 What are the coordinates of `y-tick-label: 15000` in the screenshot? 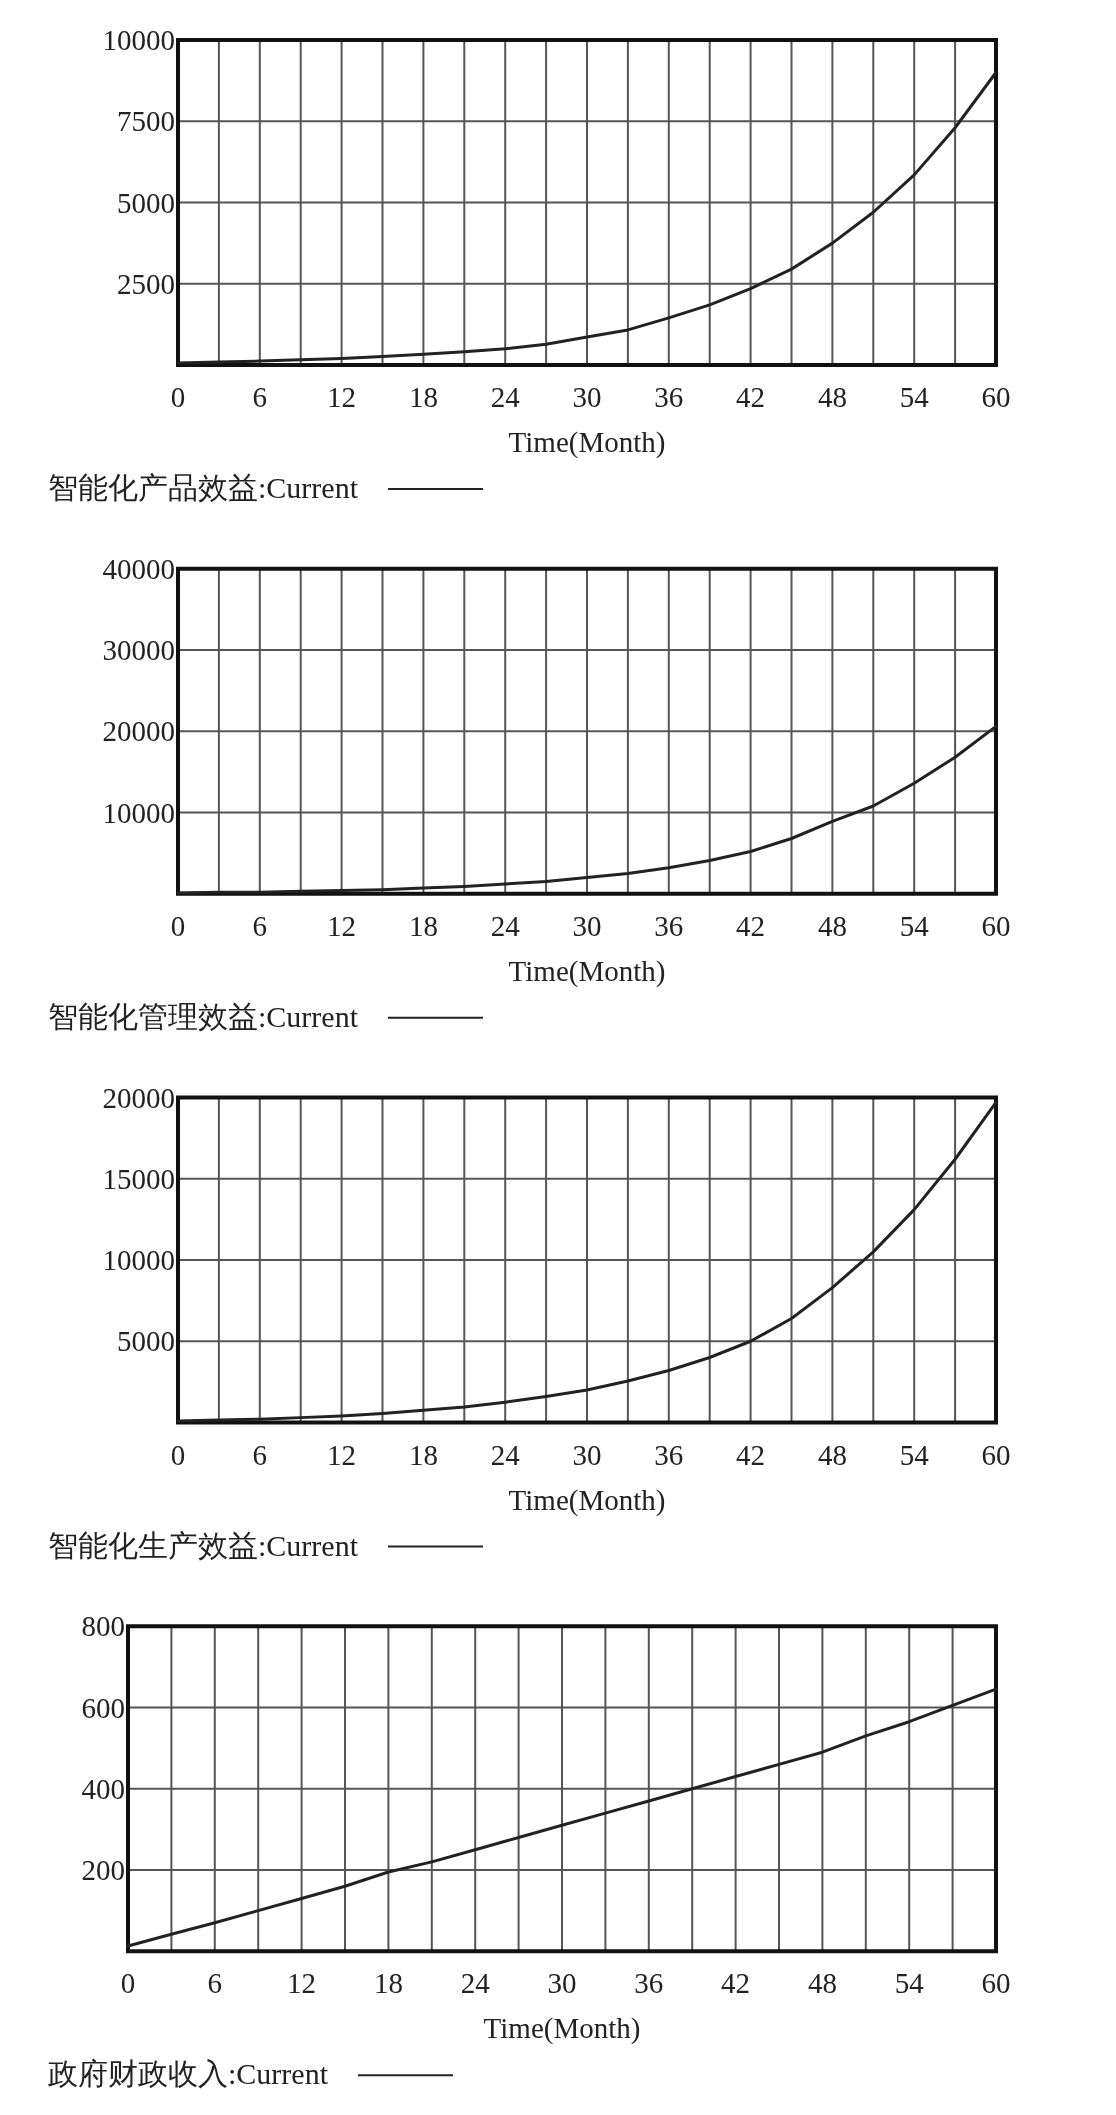 It's located at (138, 1178).